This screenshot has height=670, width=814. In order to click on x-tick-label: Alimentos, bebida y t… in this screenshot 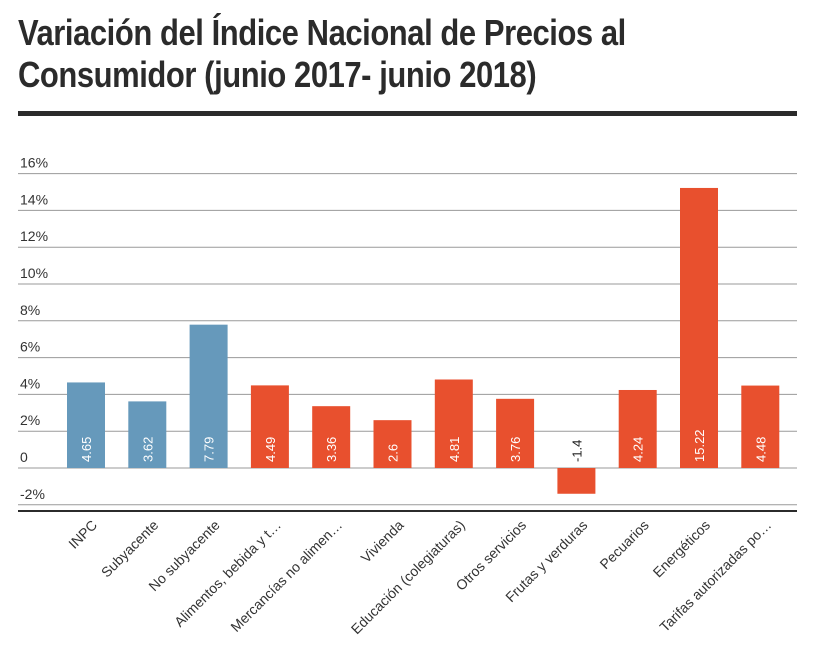, I will do `click(227, 573)`.